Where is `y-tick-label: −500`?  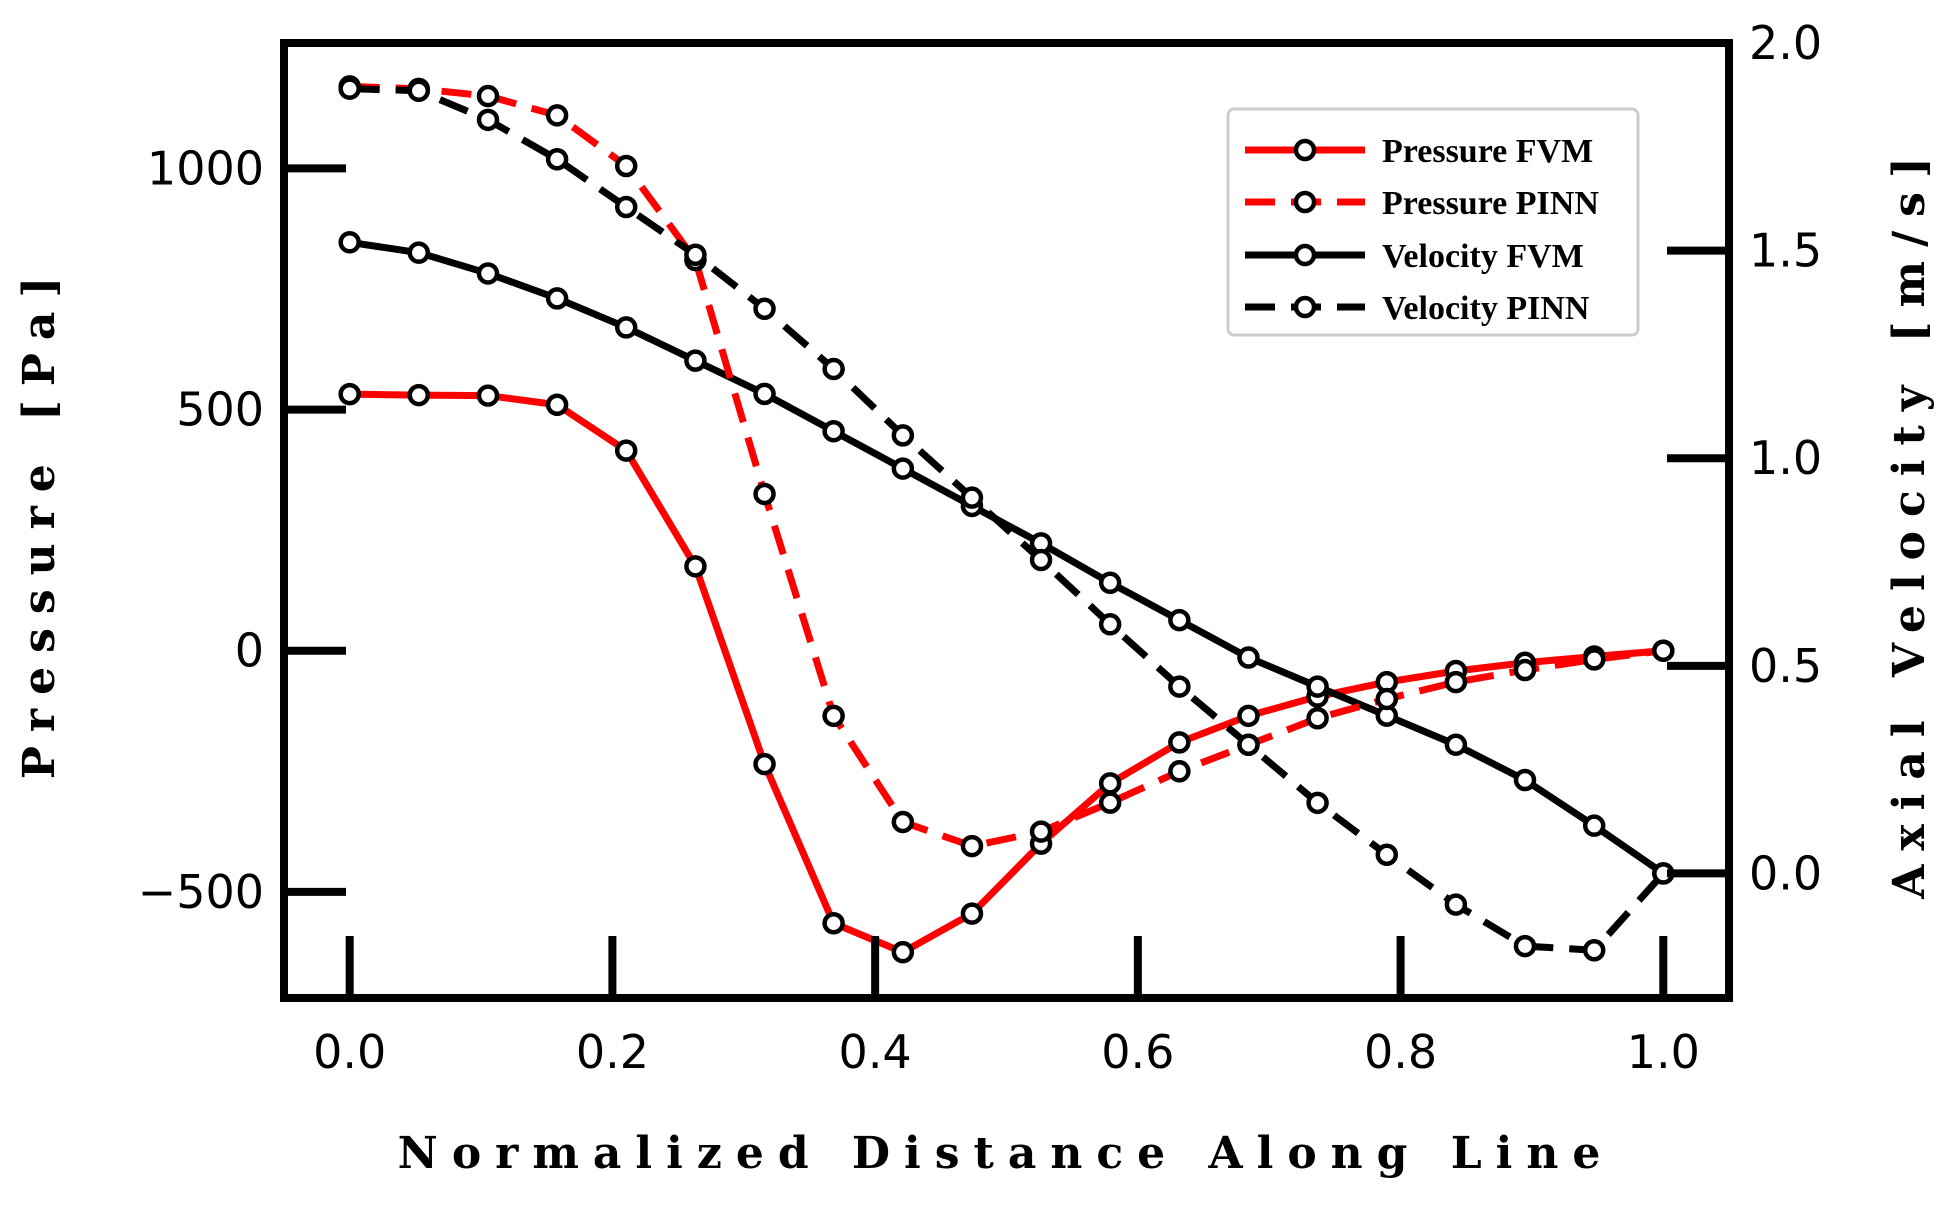
y-tick-label: −500 is located at coordinates (201, 892).